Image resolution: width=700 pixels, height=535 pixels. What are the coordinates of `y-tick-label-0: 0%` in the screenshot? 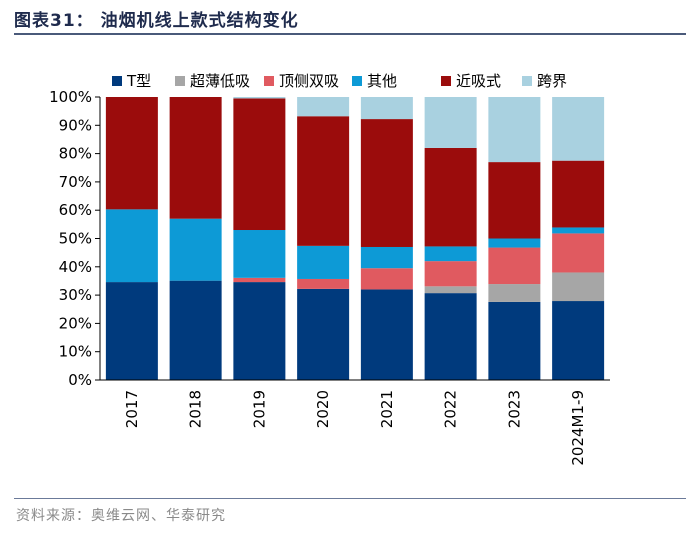 It's located at (80, 380).